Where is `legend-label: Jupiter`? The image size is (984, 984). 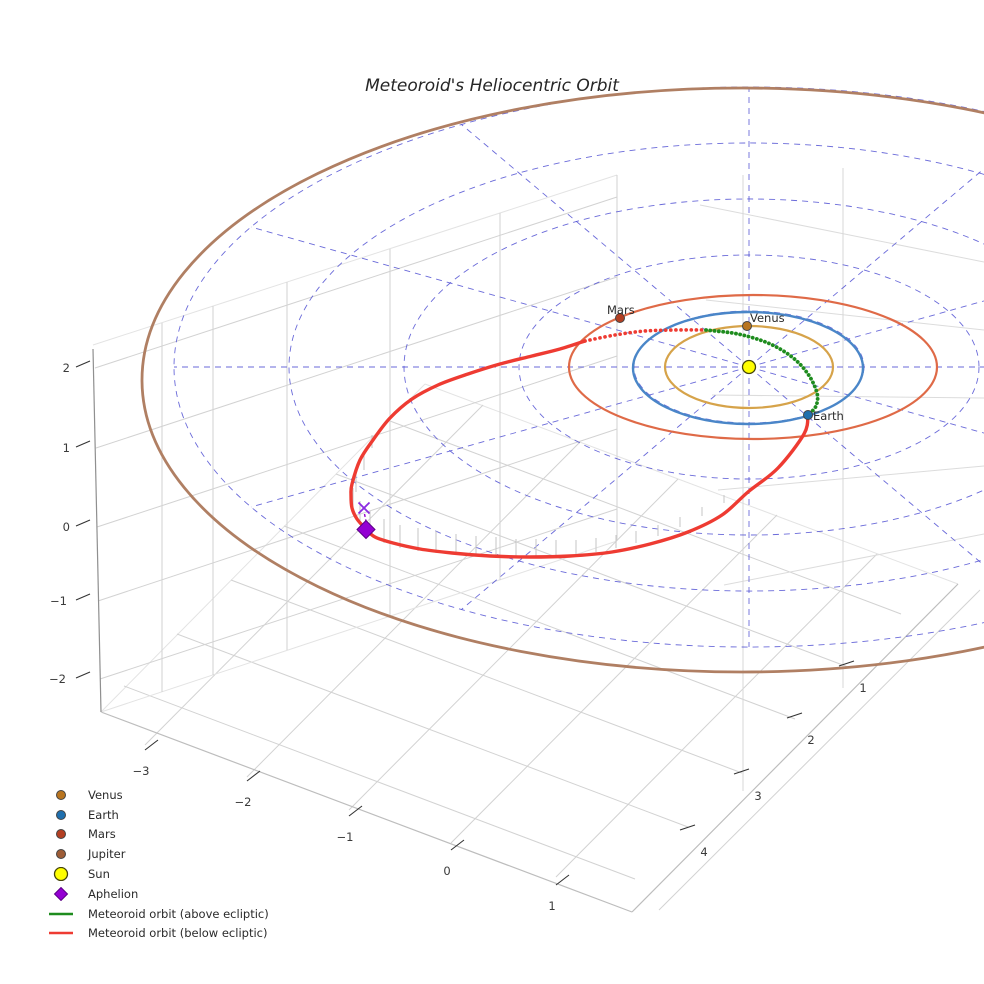 legend-label: Jupiter is located at coordinates (107, 854).